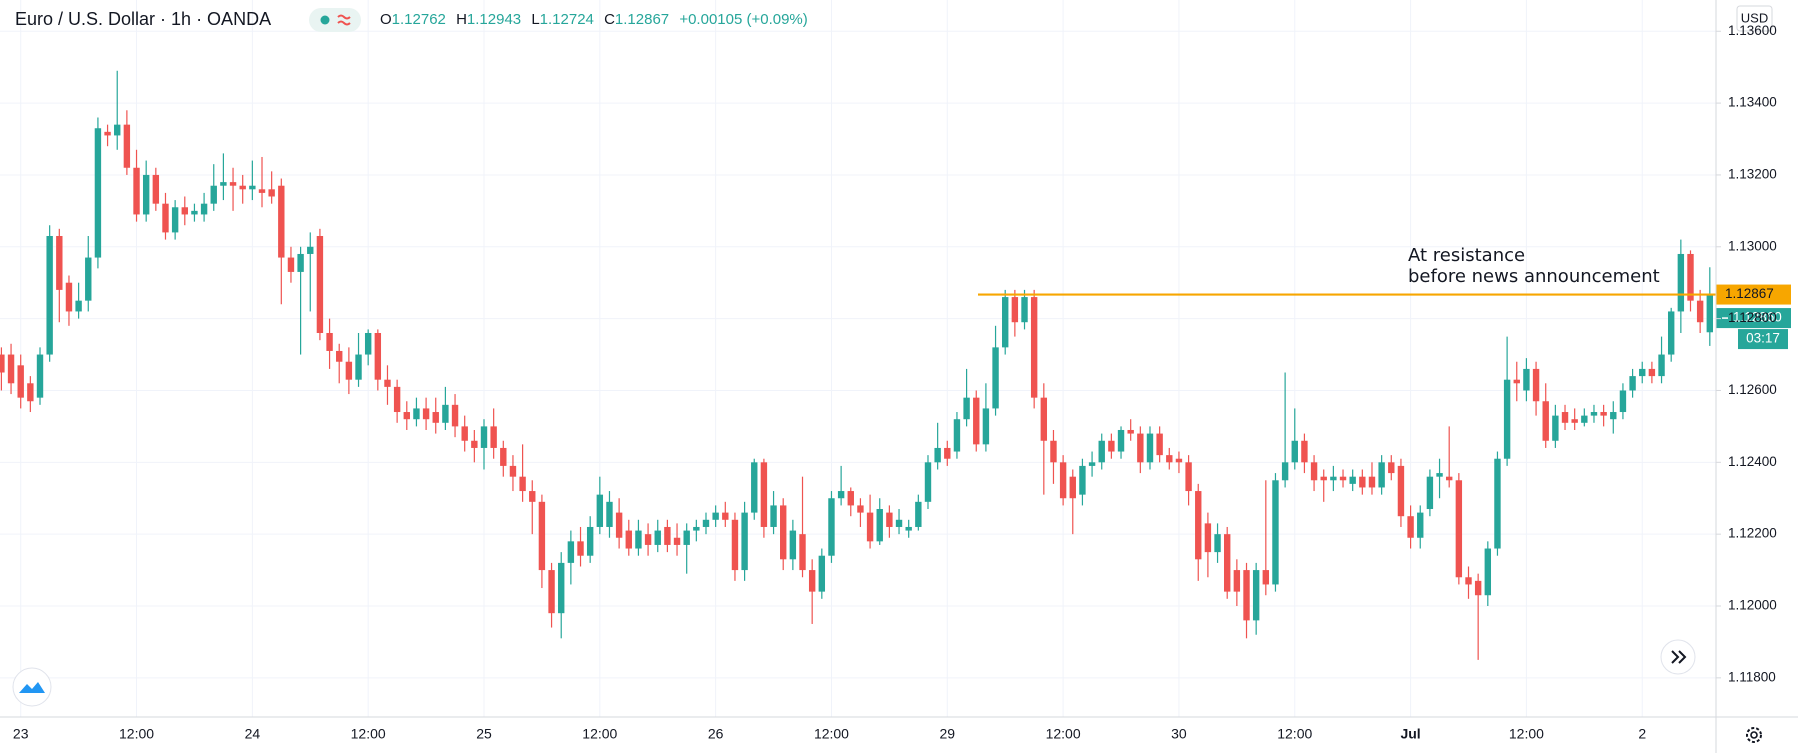 This screenshot has width=1798, height=753. I want to click on tradingview-logo, so click(32, 687).